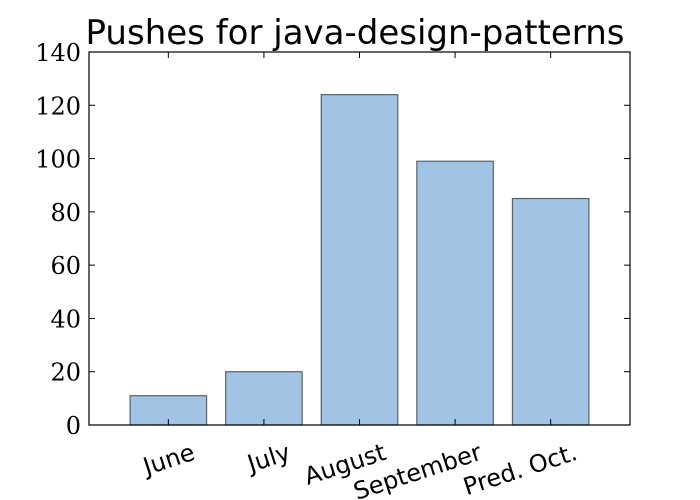  What do you see at coordinates (73, 426) in the screenshot?
I see `y-tick-label: 0` at bounding box center [73, 426].